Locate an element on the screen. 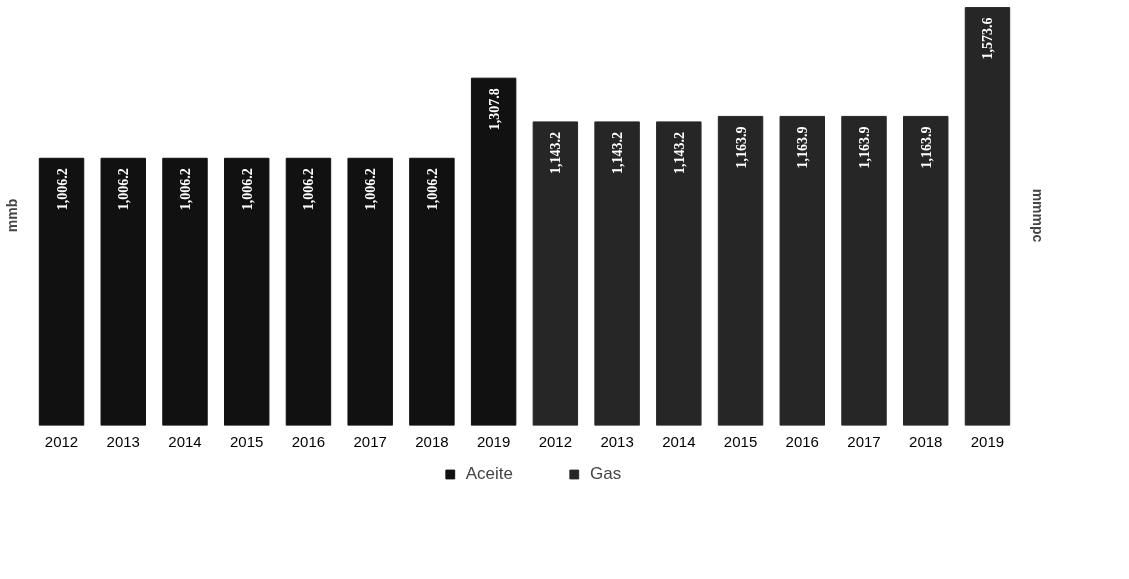 The image size is (1129, 579). y2-axis-title: mmmpc is located at coordinates (1037, 215).